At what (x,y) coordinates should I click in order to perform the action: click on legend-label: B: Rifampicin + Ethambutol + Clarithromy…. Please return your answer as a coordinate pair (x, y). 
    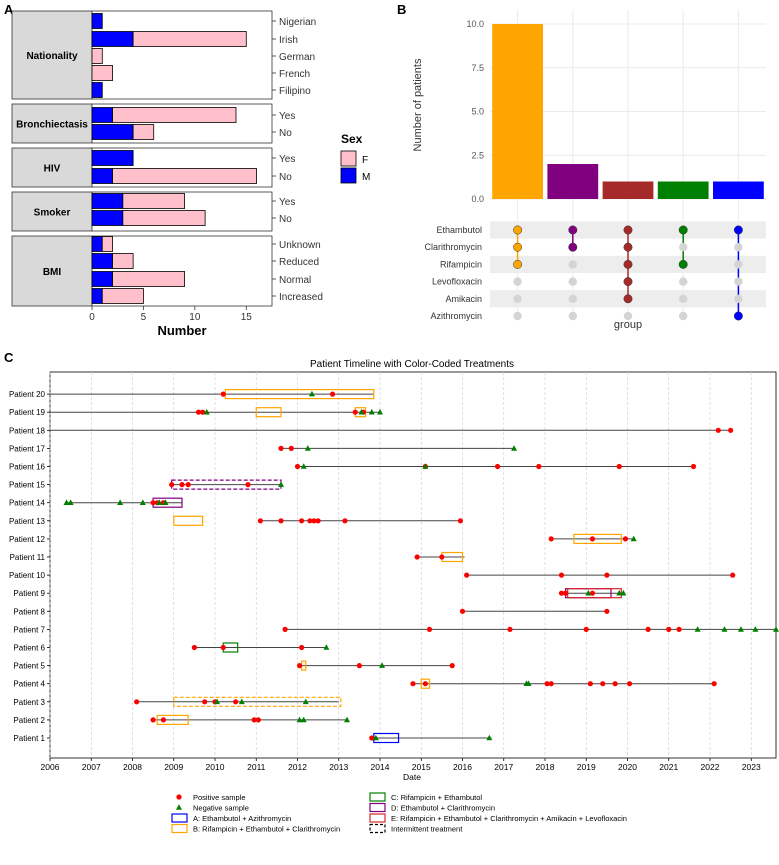
    Looking at the image, I should click on (266, 829).